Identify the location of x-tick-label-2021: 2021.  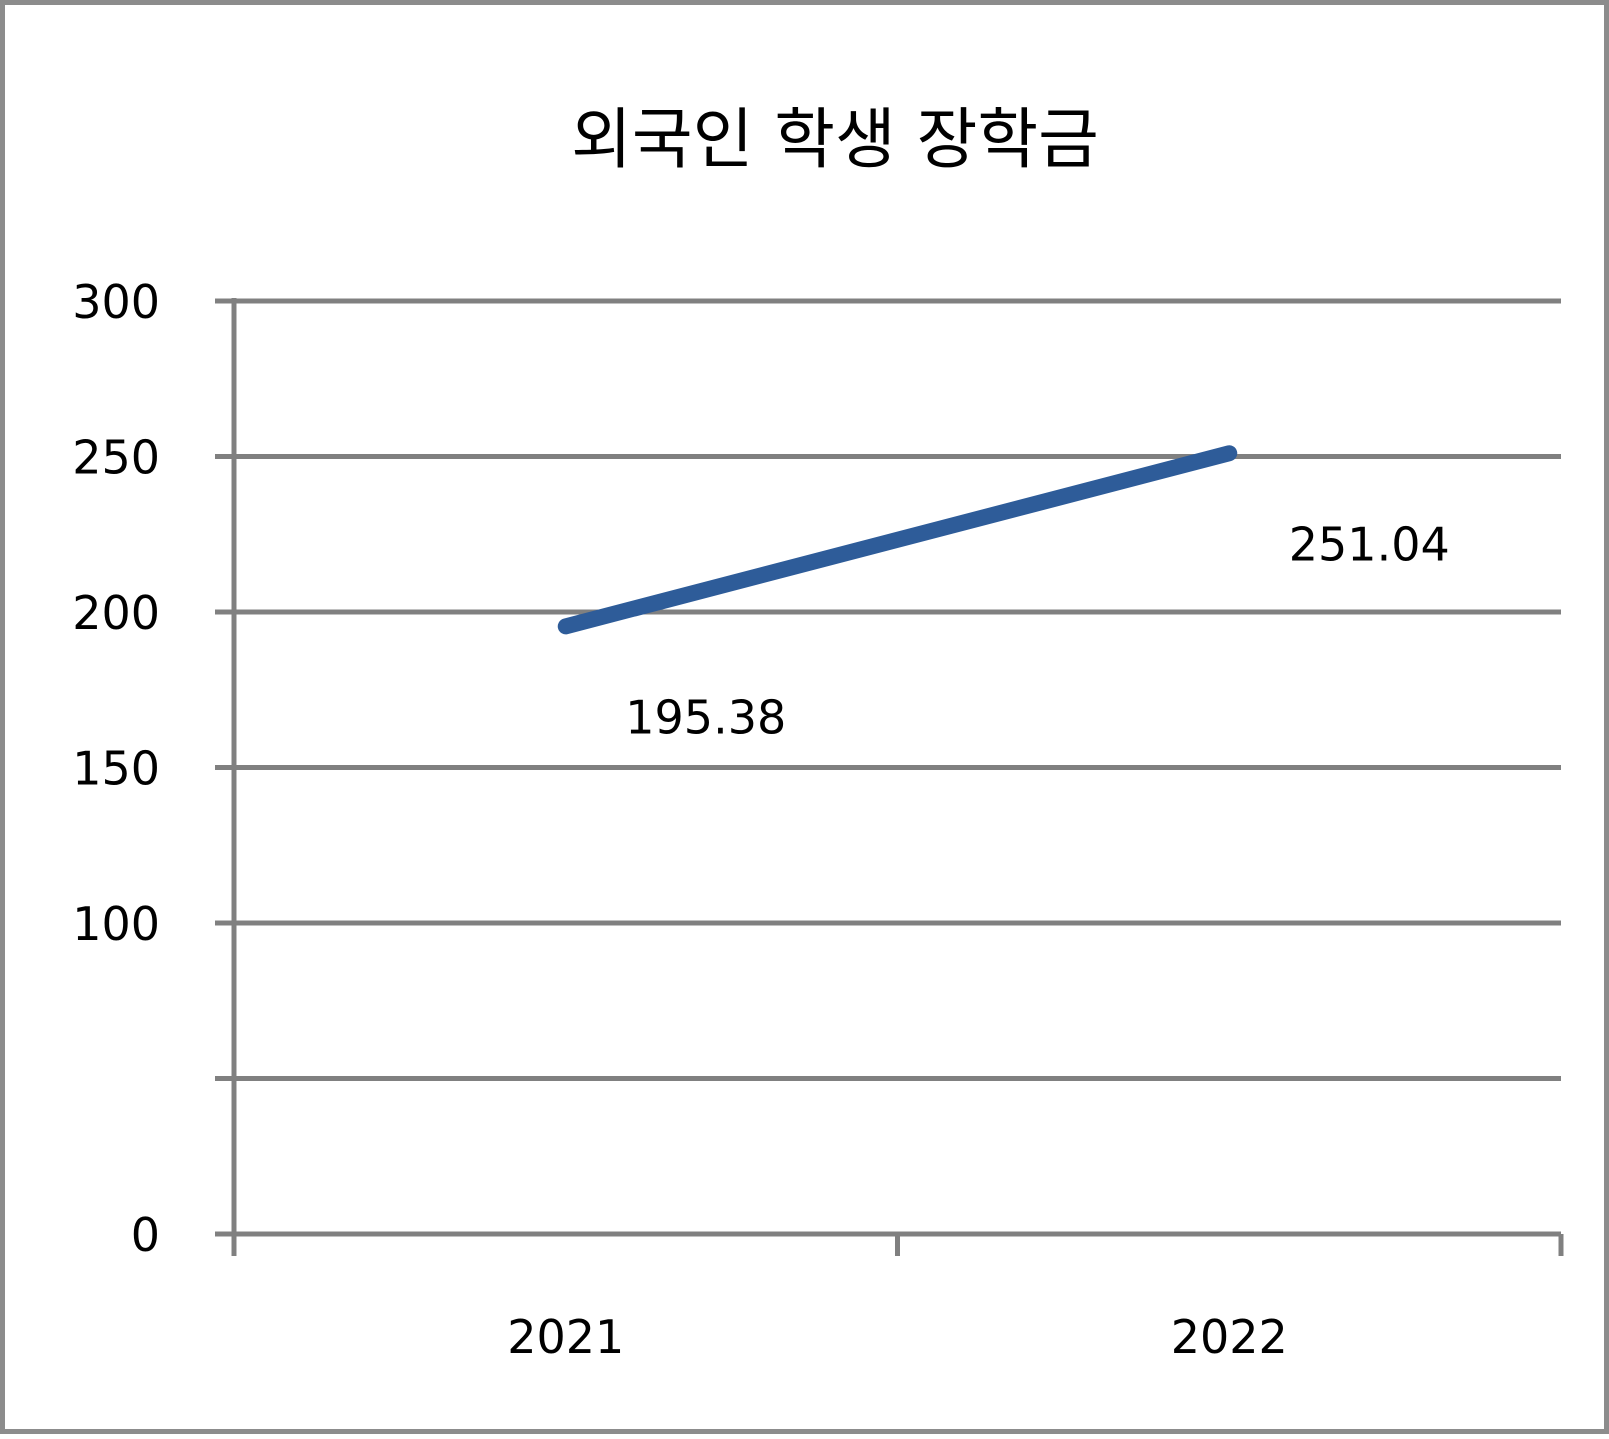
(565, 1337).